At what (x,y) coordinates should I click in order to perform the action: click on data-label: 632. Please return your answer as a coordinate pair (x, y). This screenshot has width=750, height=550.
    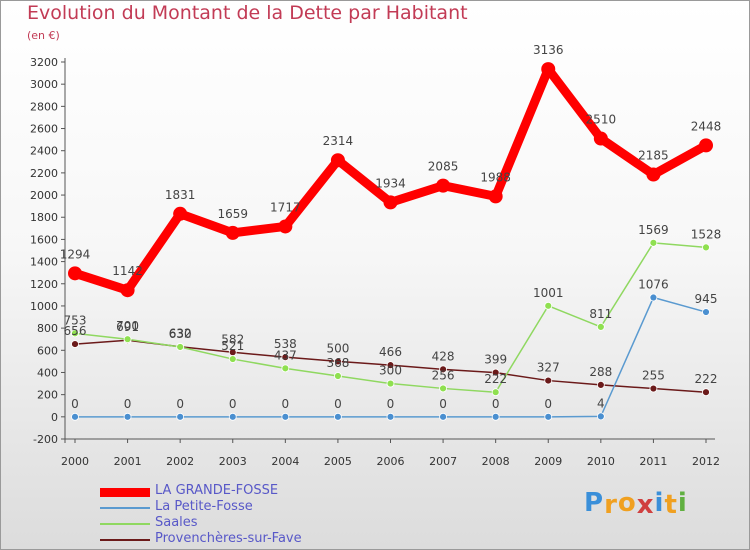
    Looking at the image, I should click on (180, 334).